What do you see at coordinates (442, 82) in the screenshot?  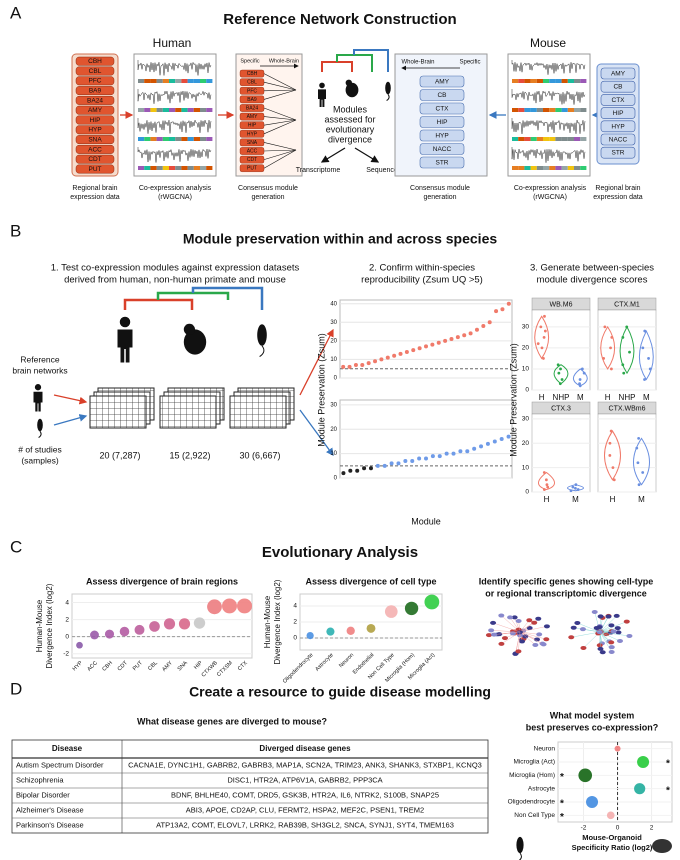 I see `region-label: AMY` at bounding box center [442, 82].